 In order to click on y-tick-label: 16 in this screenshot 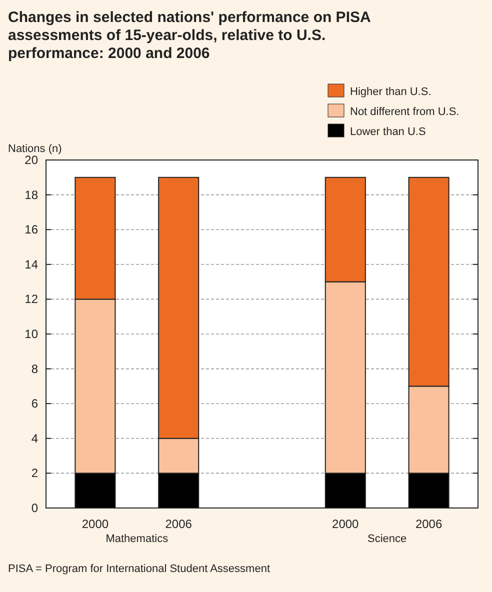, I will do `click(31, 229)`.